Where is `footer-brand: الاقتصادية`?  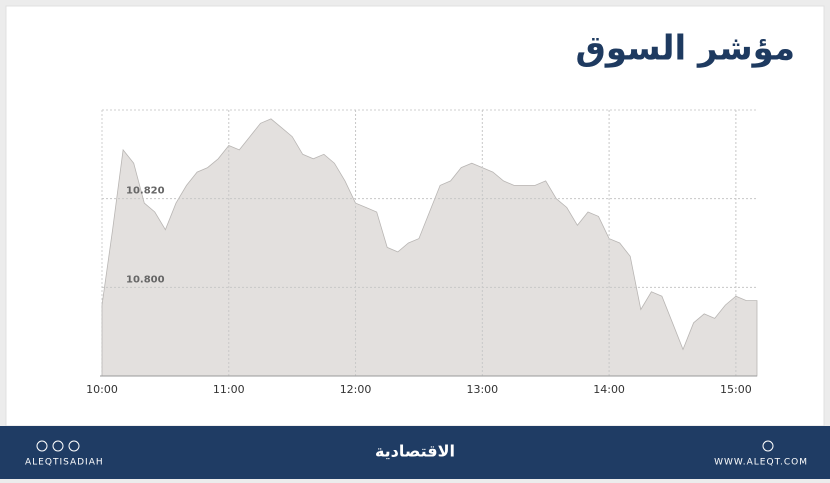 footer-brand: الاقتصادية is located at coordinates (415, 451).